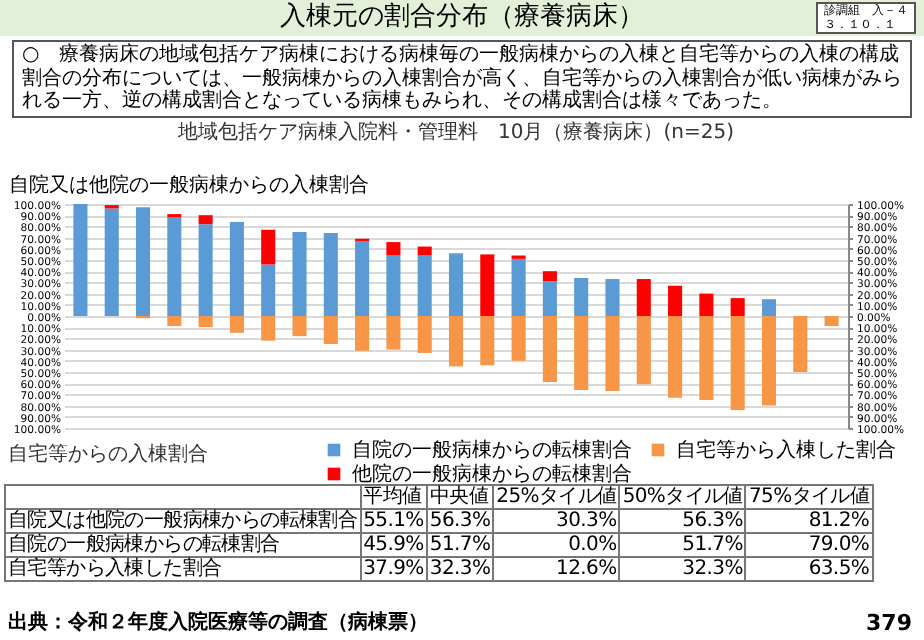 The image size is (924, 640). What do you see at coordinates (809, 568) in the screenshot?
I see `text: 63.5%` at bounding box center [809, 568].